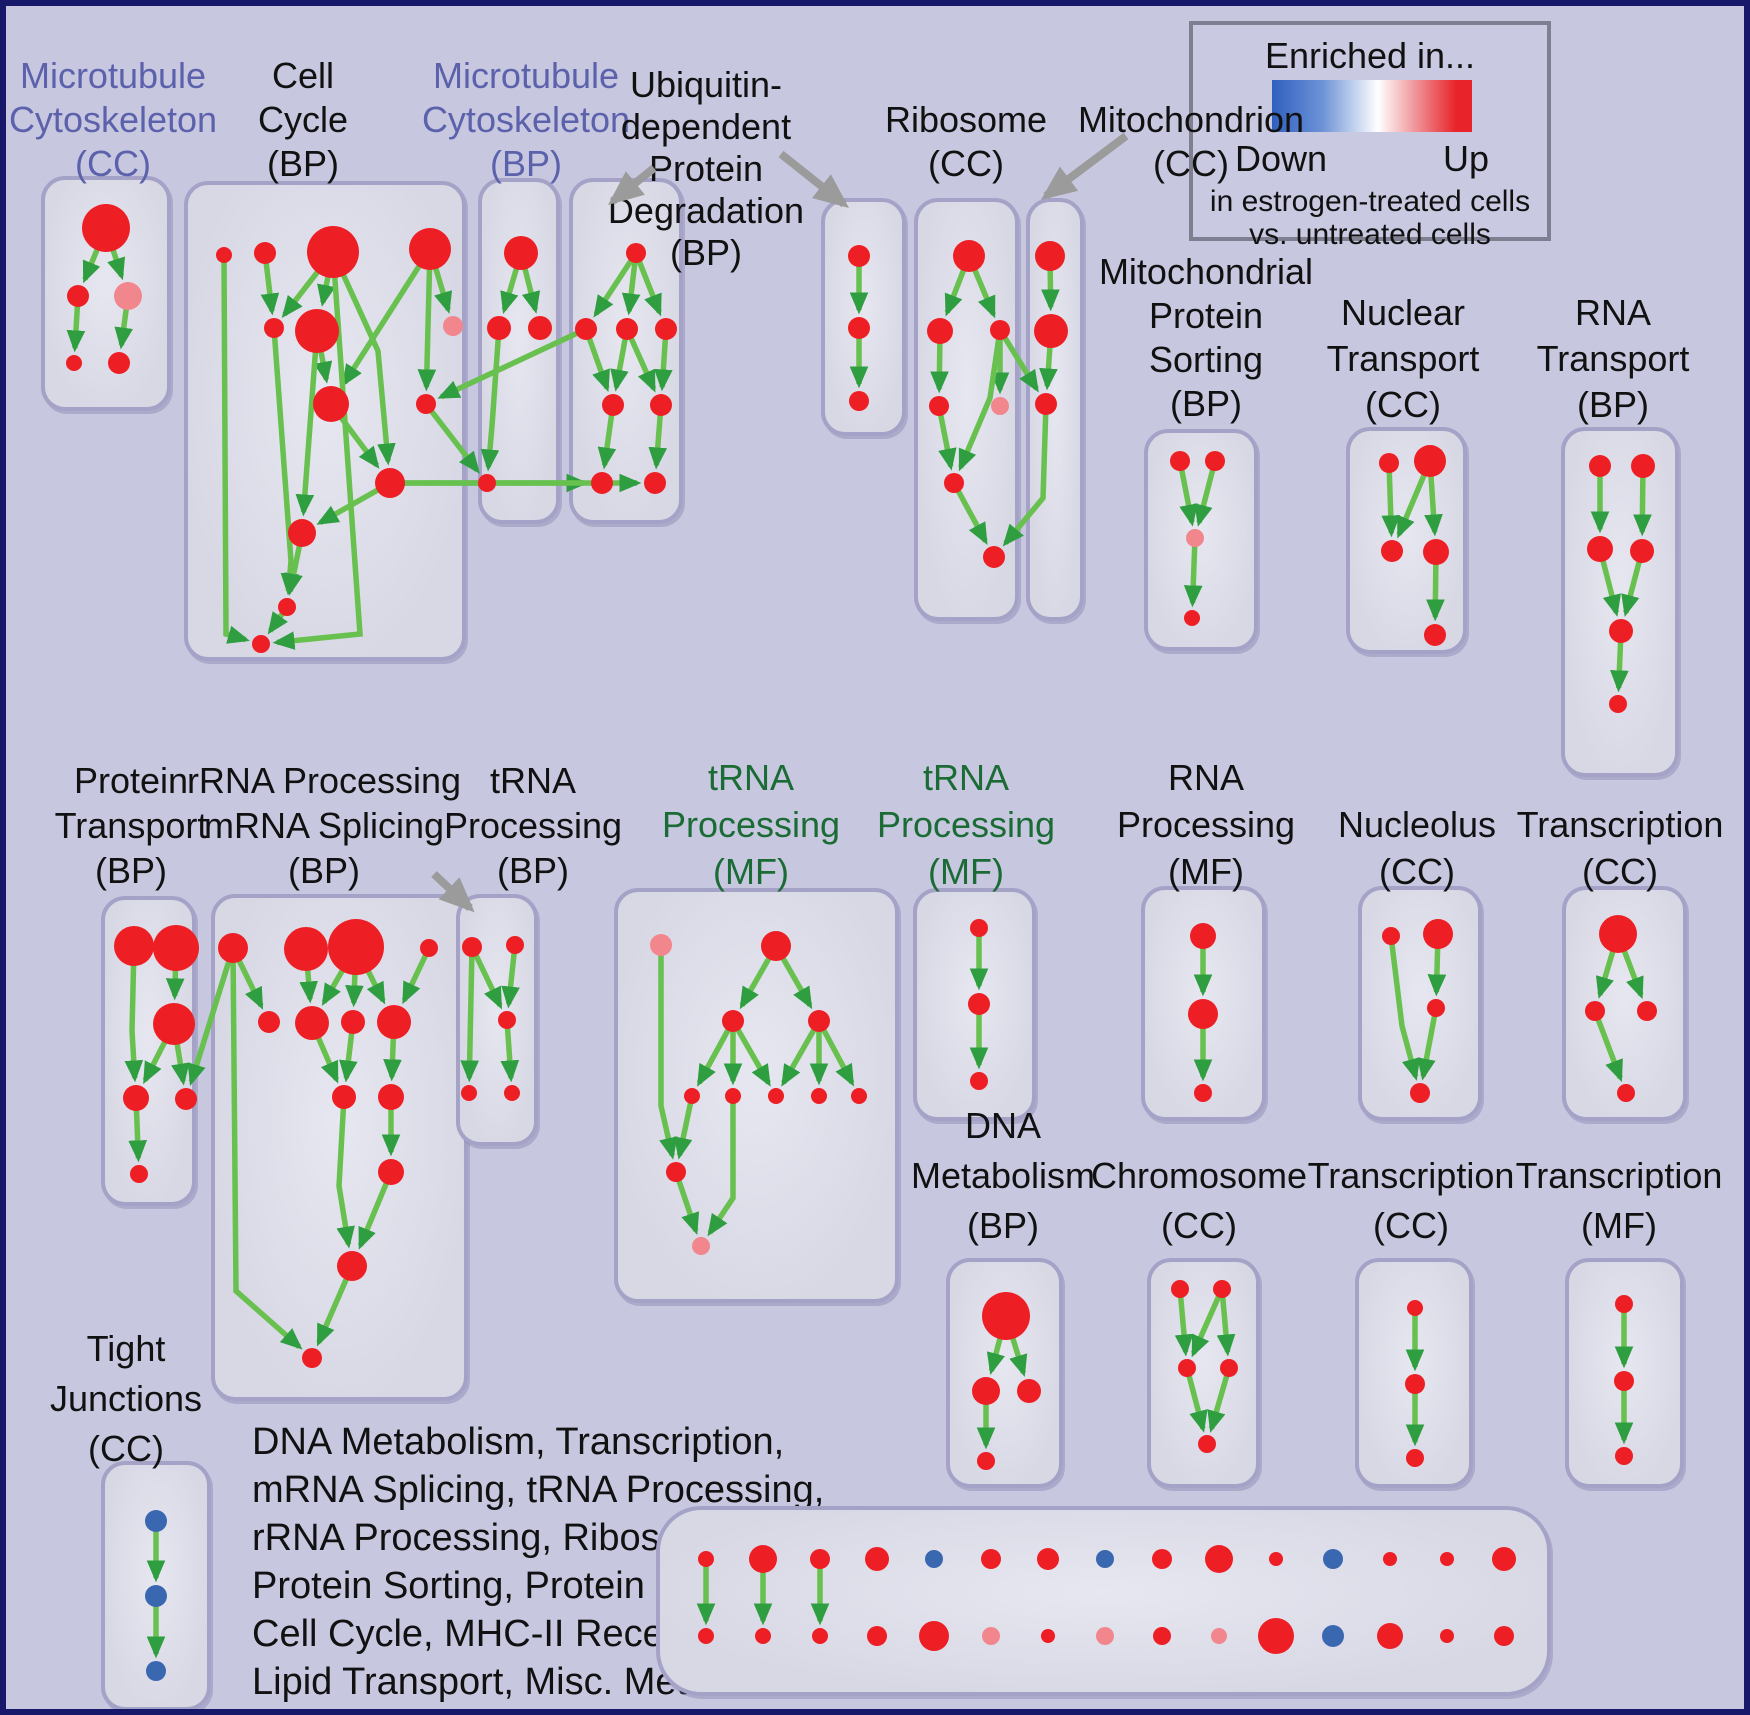 Image resolution: width=1750 pixels, height=1715 pixels. What do you see at coordinates (1055, 409) in the screenshot?
I see `cluster-box-mitochondrion-cc` at bounding box center [1055, 409].